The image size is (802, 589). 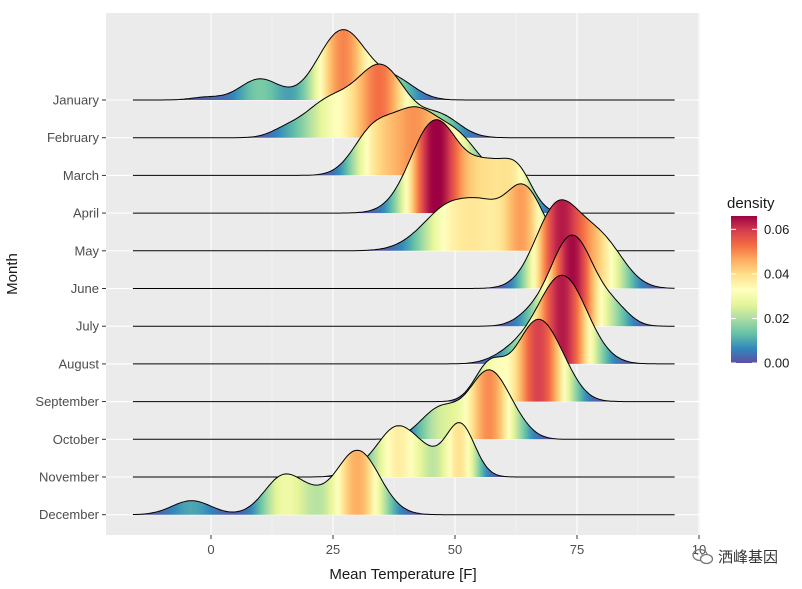 What do you see at coordinates (12, 274) in the screenshot?
I see `y-axis-title: Month` at bounding box center [12, 274].